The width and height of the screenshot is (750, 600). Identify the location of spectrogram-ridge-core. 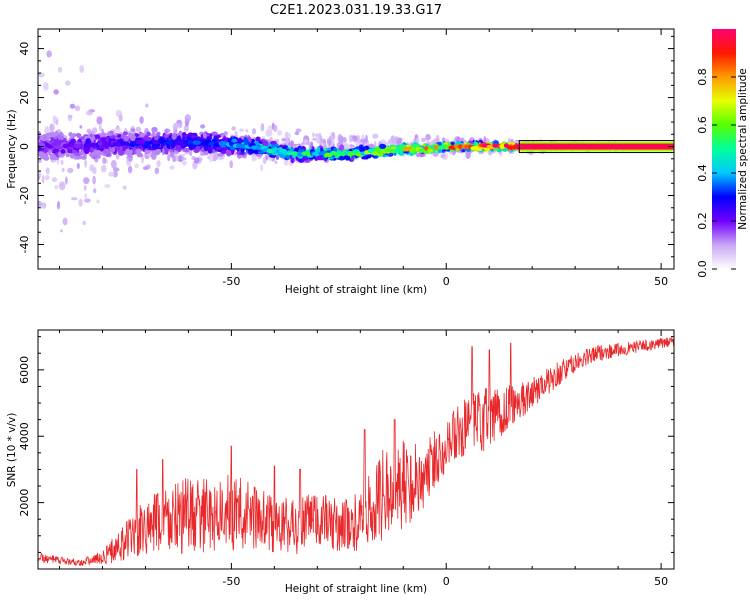
(596, 146).